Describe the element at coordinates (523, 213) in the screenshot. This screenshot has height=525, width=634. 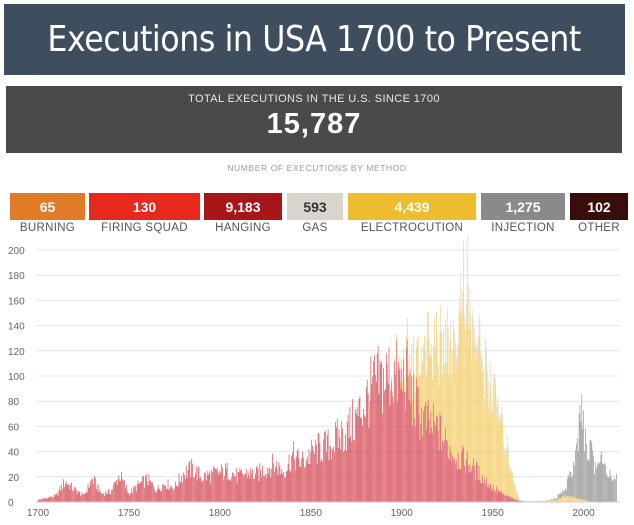
I see `method-injection: 1,275 INJECTION` at that location.